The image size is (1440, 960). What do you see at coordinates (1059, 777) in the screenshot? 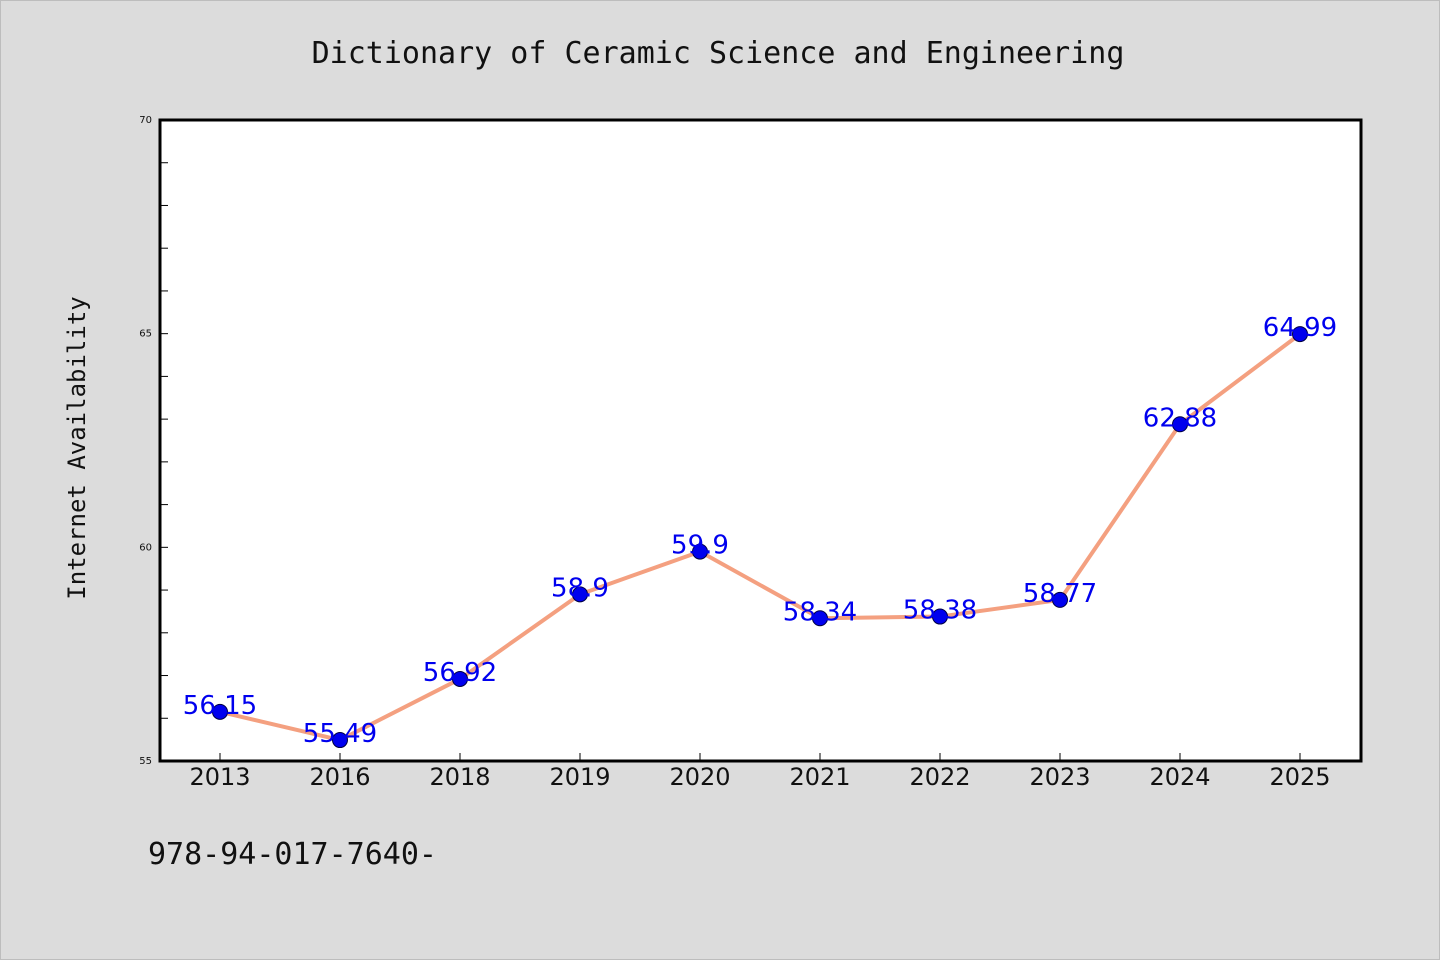
I see `x-tick-label: 2023` at bounding box center [1059, 777].